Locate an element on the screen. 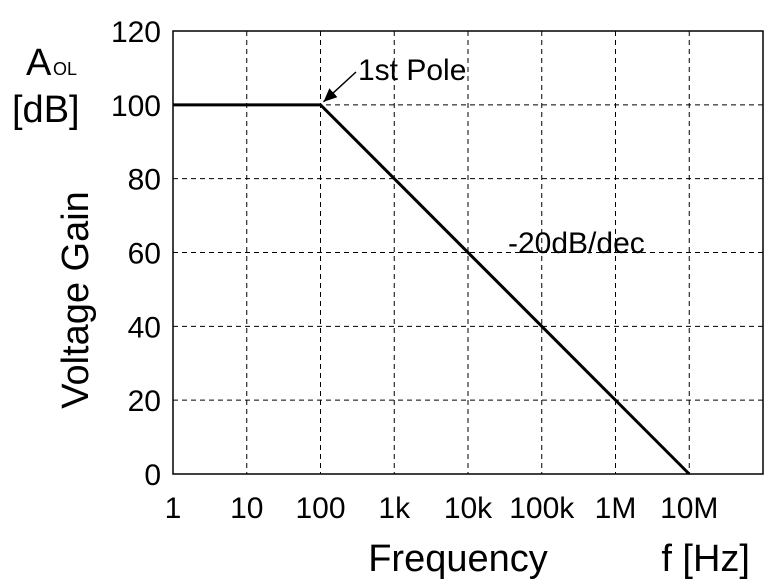 The height and width of the screenshot is (586, 768). x-tick-label: 100k is located at coordinates (542, 508).